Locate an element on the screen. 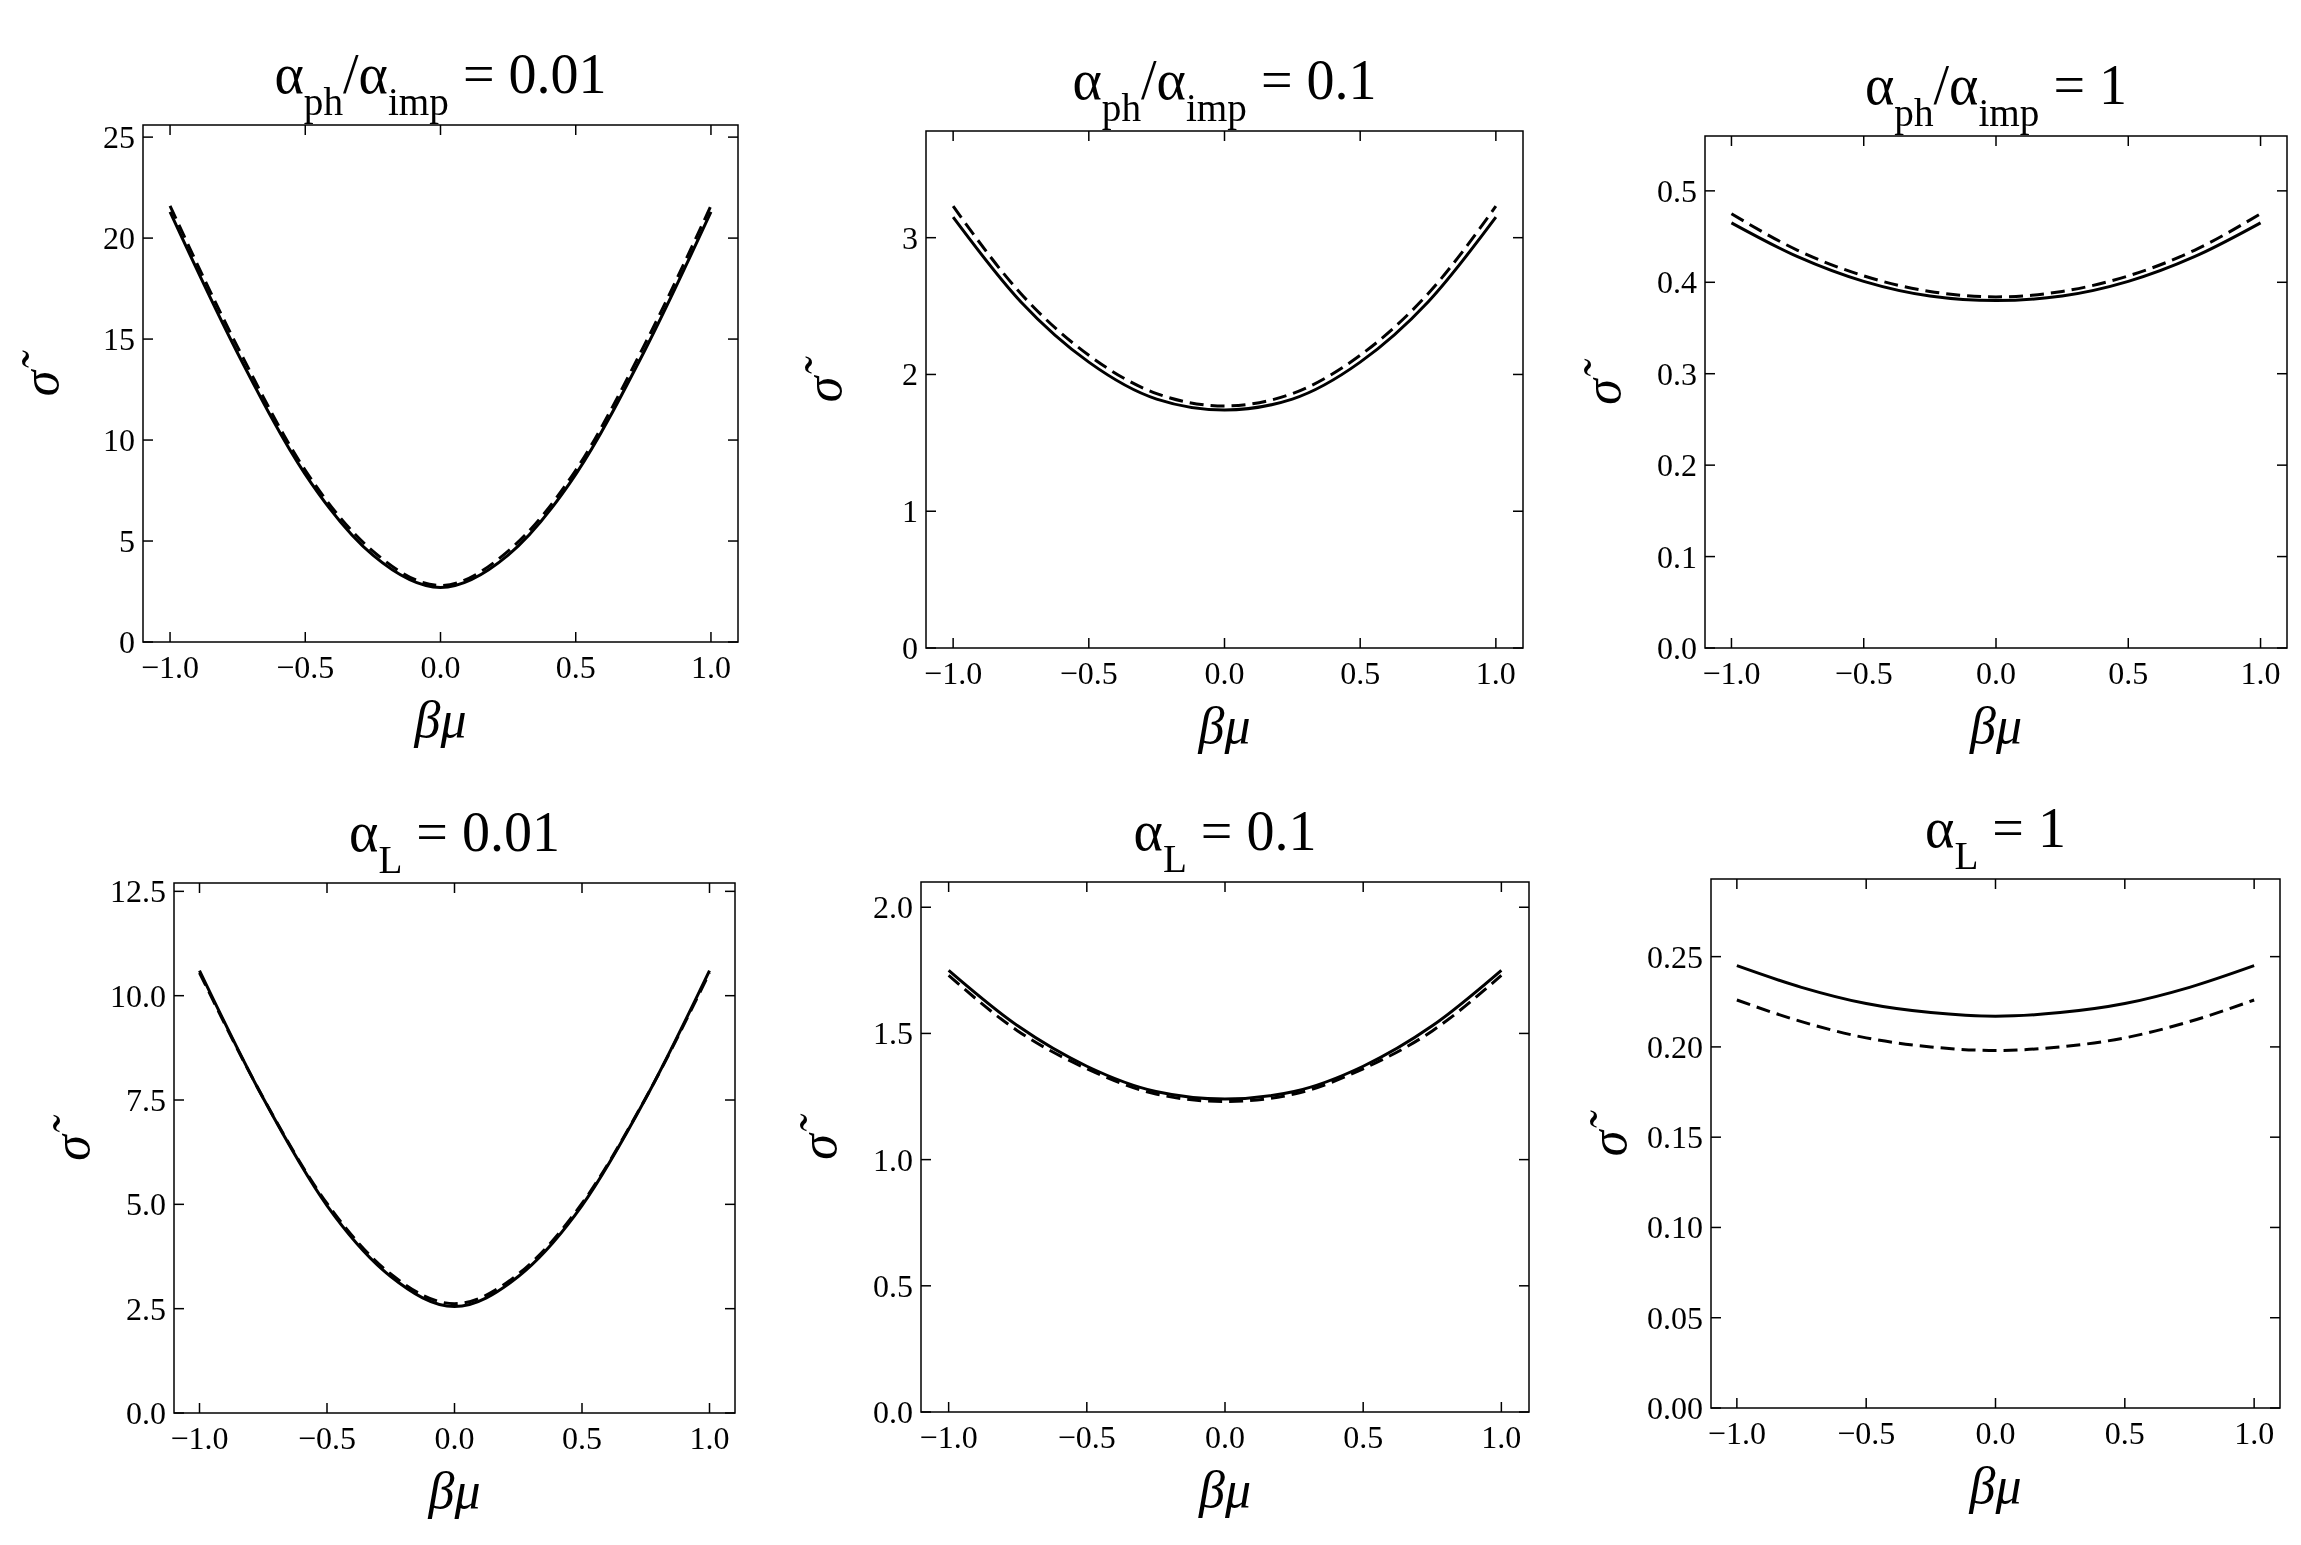 This screenshot has height=1545, width=2301. y-tick-label: 0.00 is located at coordinates (1675, 1408).